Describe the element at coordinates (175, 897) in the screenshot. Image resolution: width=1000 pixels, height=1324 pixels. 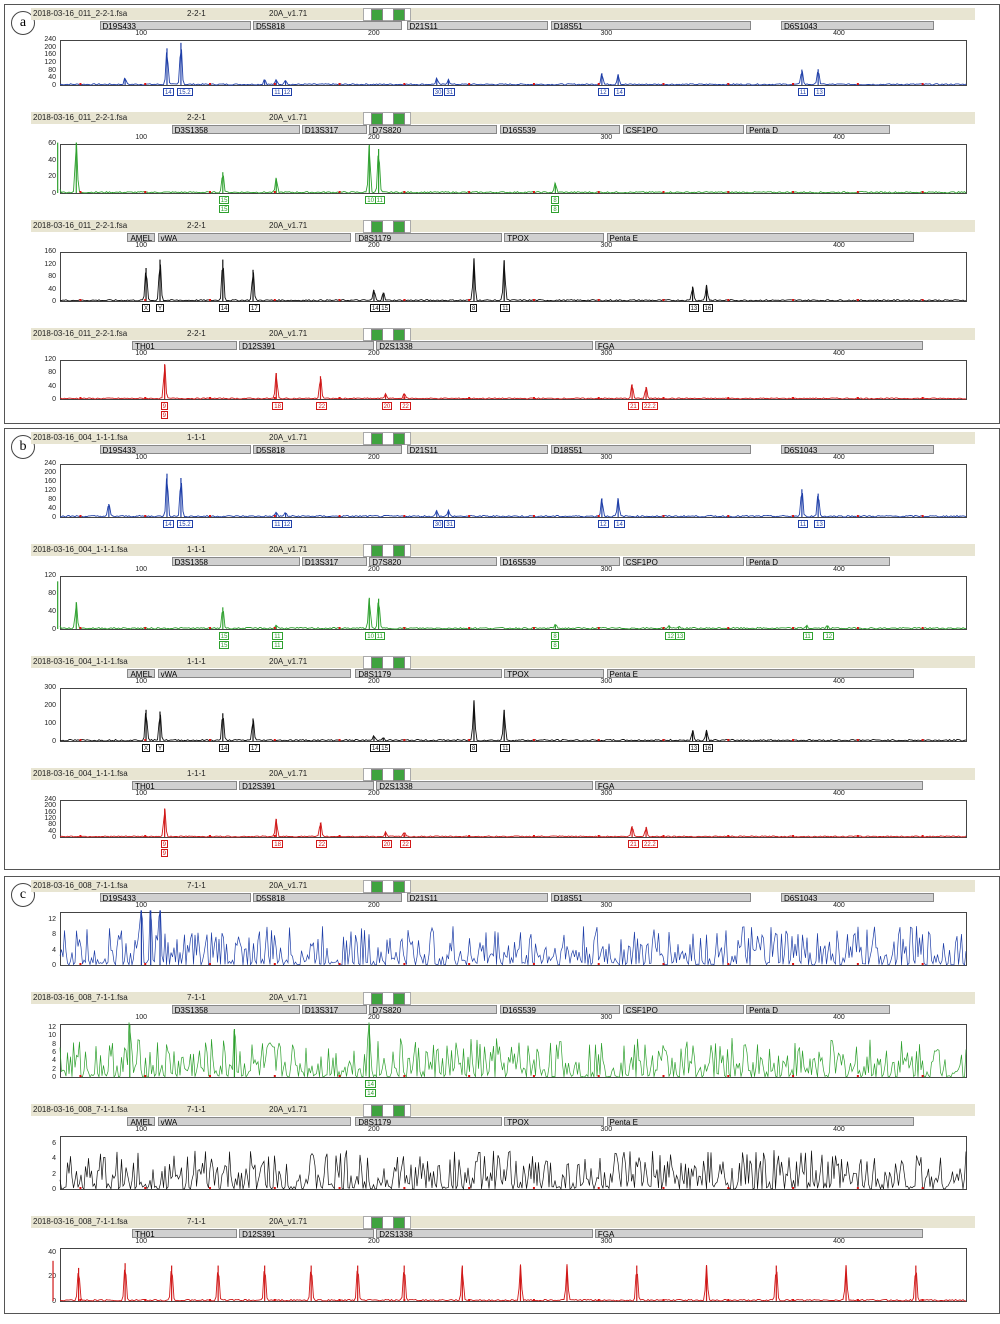
I see `locus-bin: D19S433` at that location.